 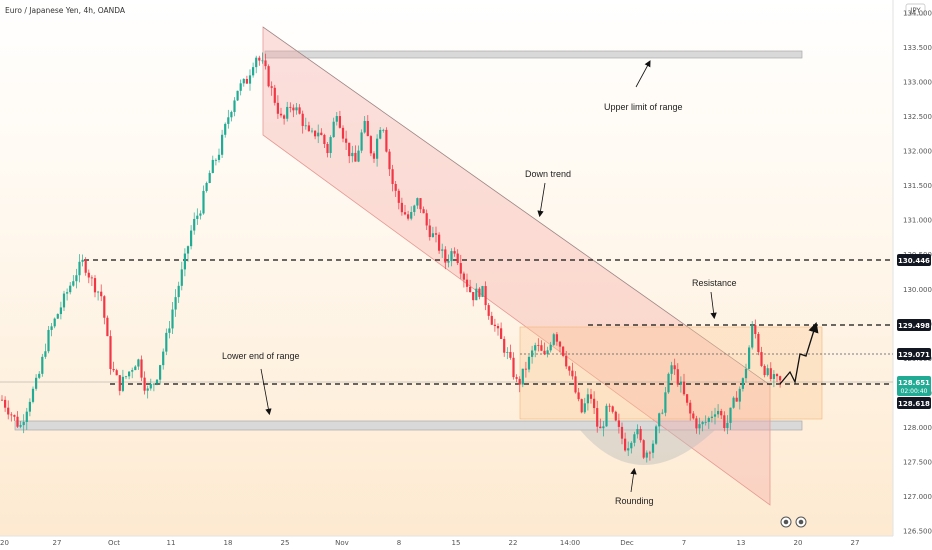 What do you see at coordinates (408, 425) in the screenshot?
I see `lower-range-bar` at bounding box center [408, 425].